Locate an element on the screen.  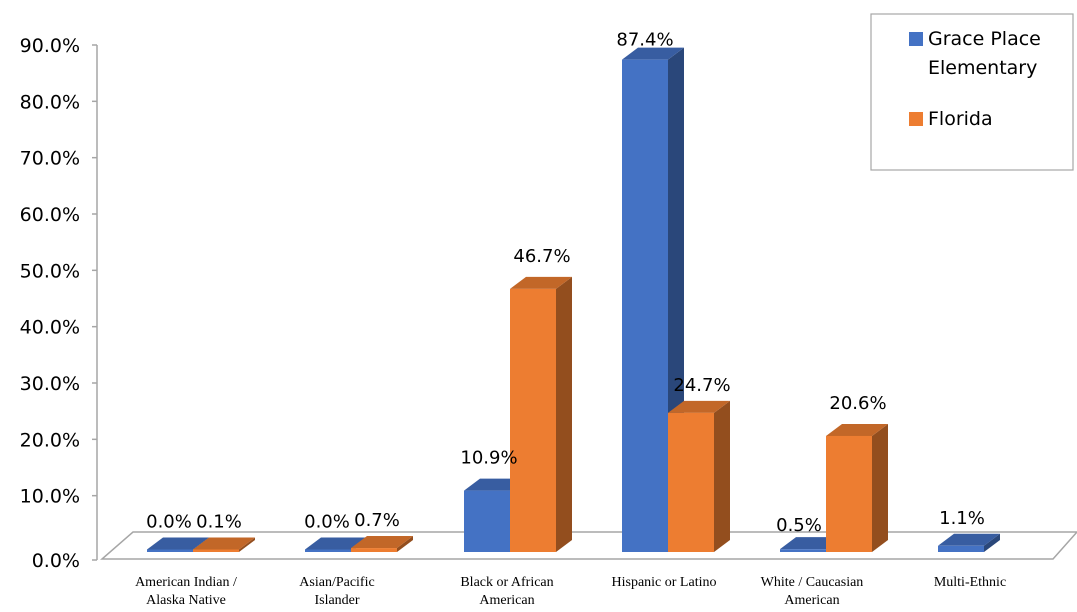
legend: Grace Place Elementary Florida is located at coordinates (972, 92).